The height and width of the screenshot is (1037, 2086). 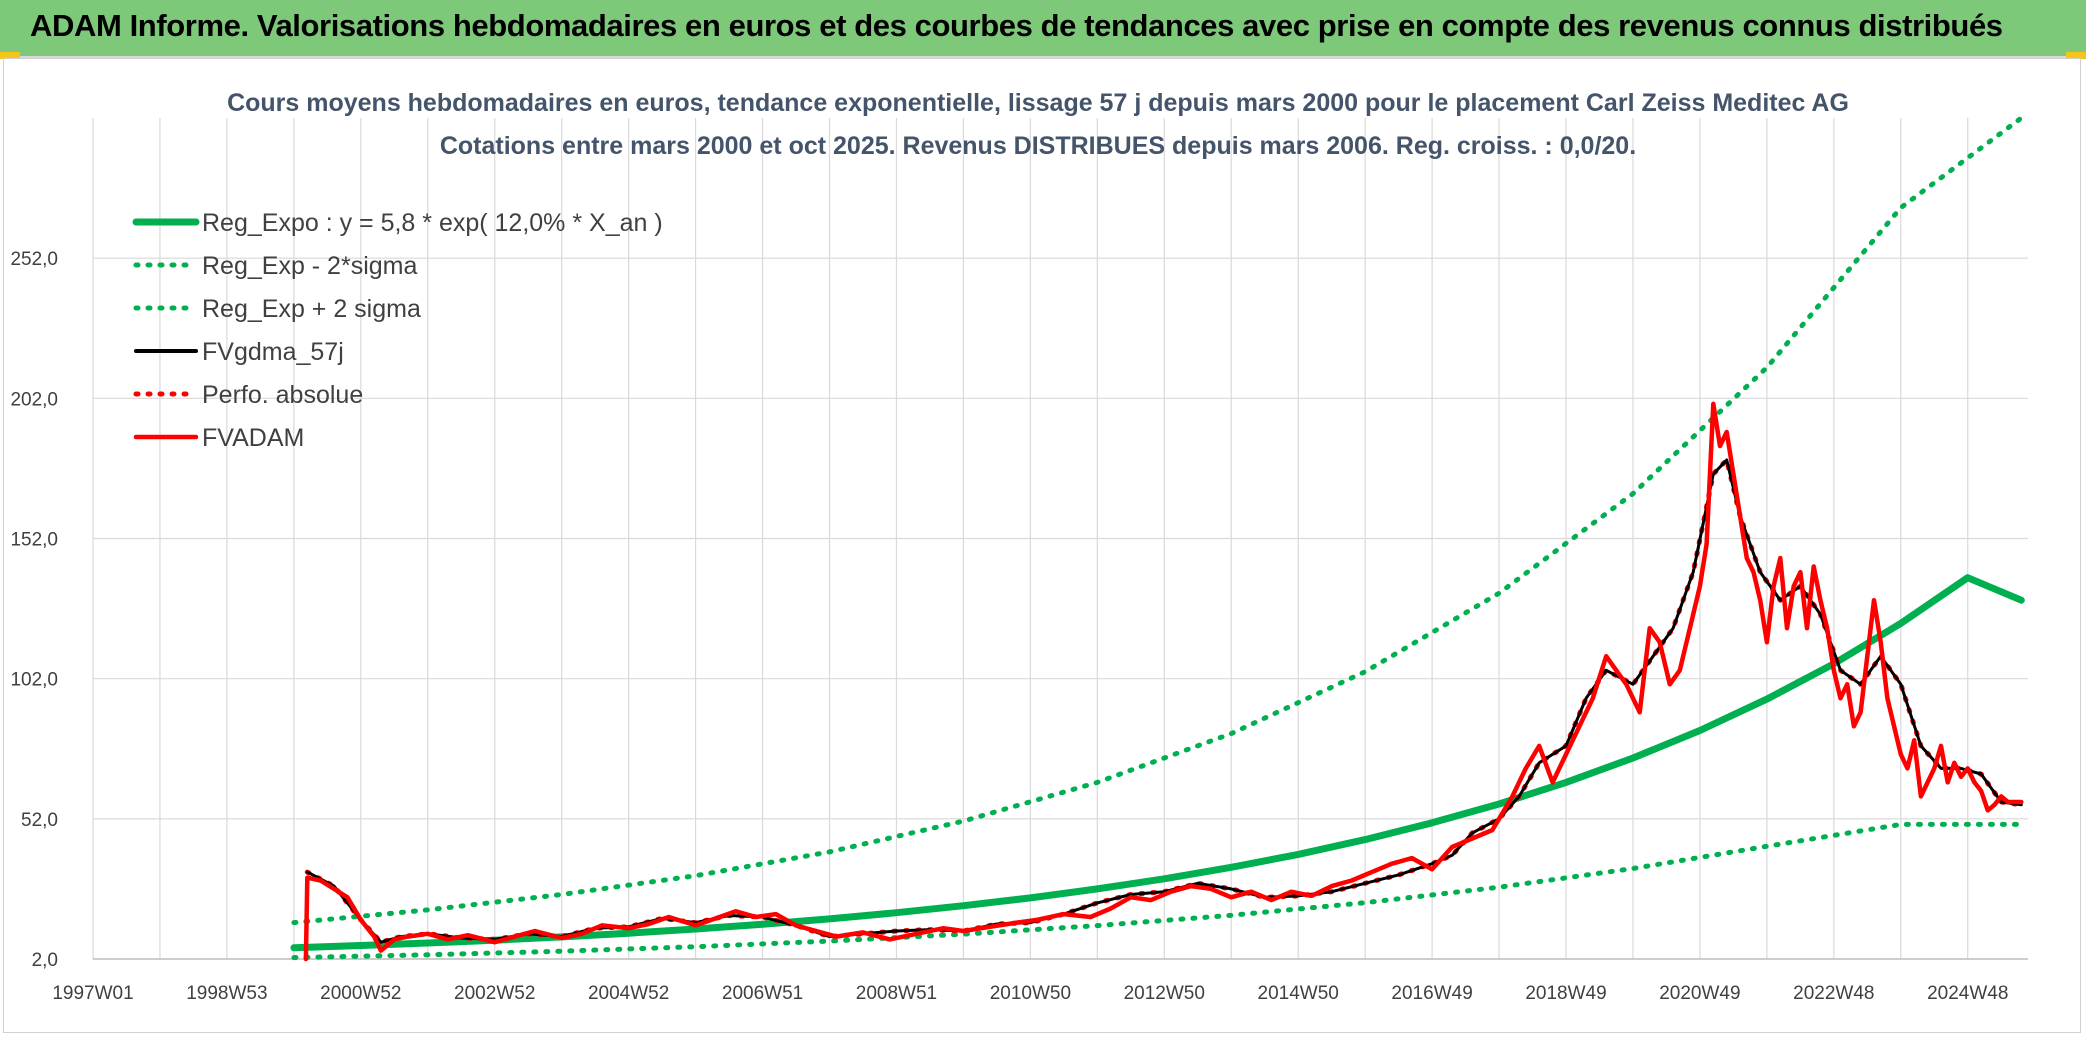 What do you see at coordinates (226, 993) in the screenshot?
I see `x-tick-label: 1998W53` at bounding box center [226, 993].